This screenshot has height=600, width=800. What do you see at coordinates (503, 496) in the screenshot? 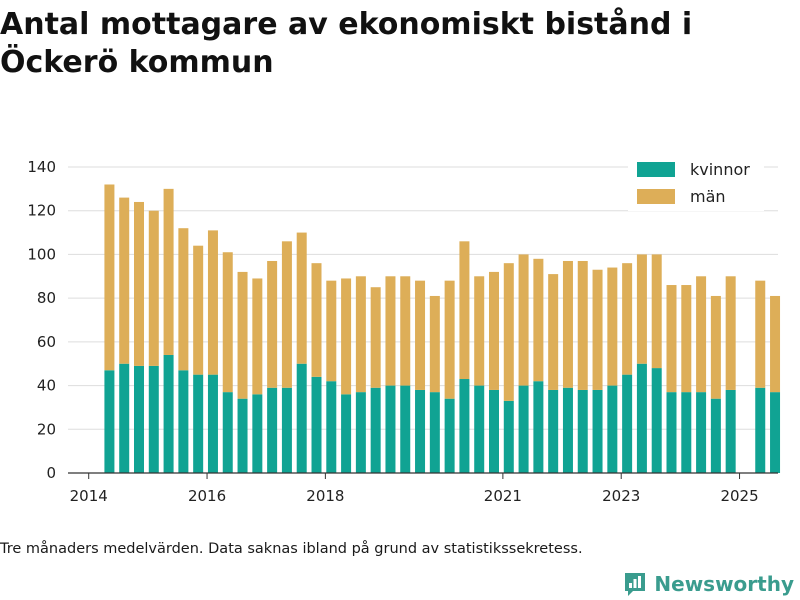
I see `x-tick-label-2021: 2021` at bounding box center [503, 496].